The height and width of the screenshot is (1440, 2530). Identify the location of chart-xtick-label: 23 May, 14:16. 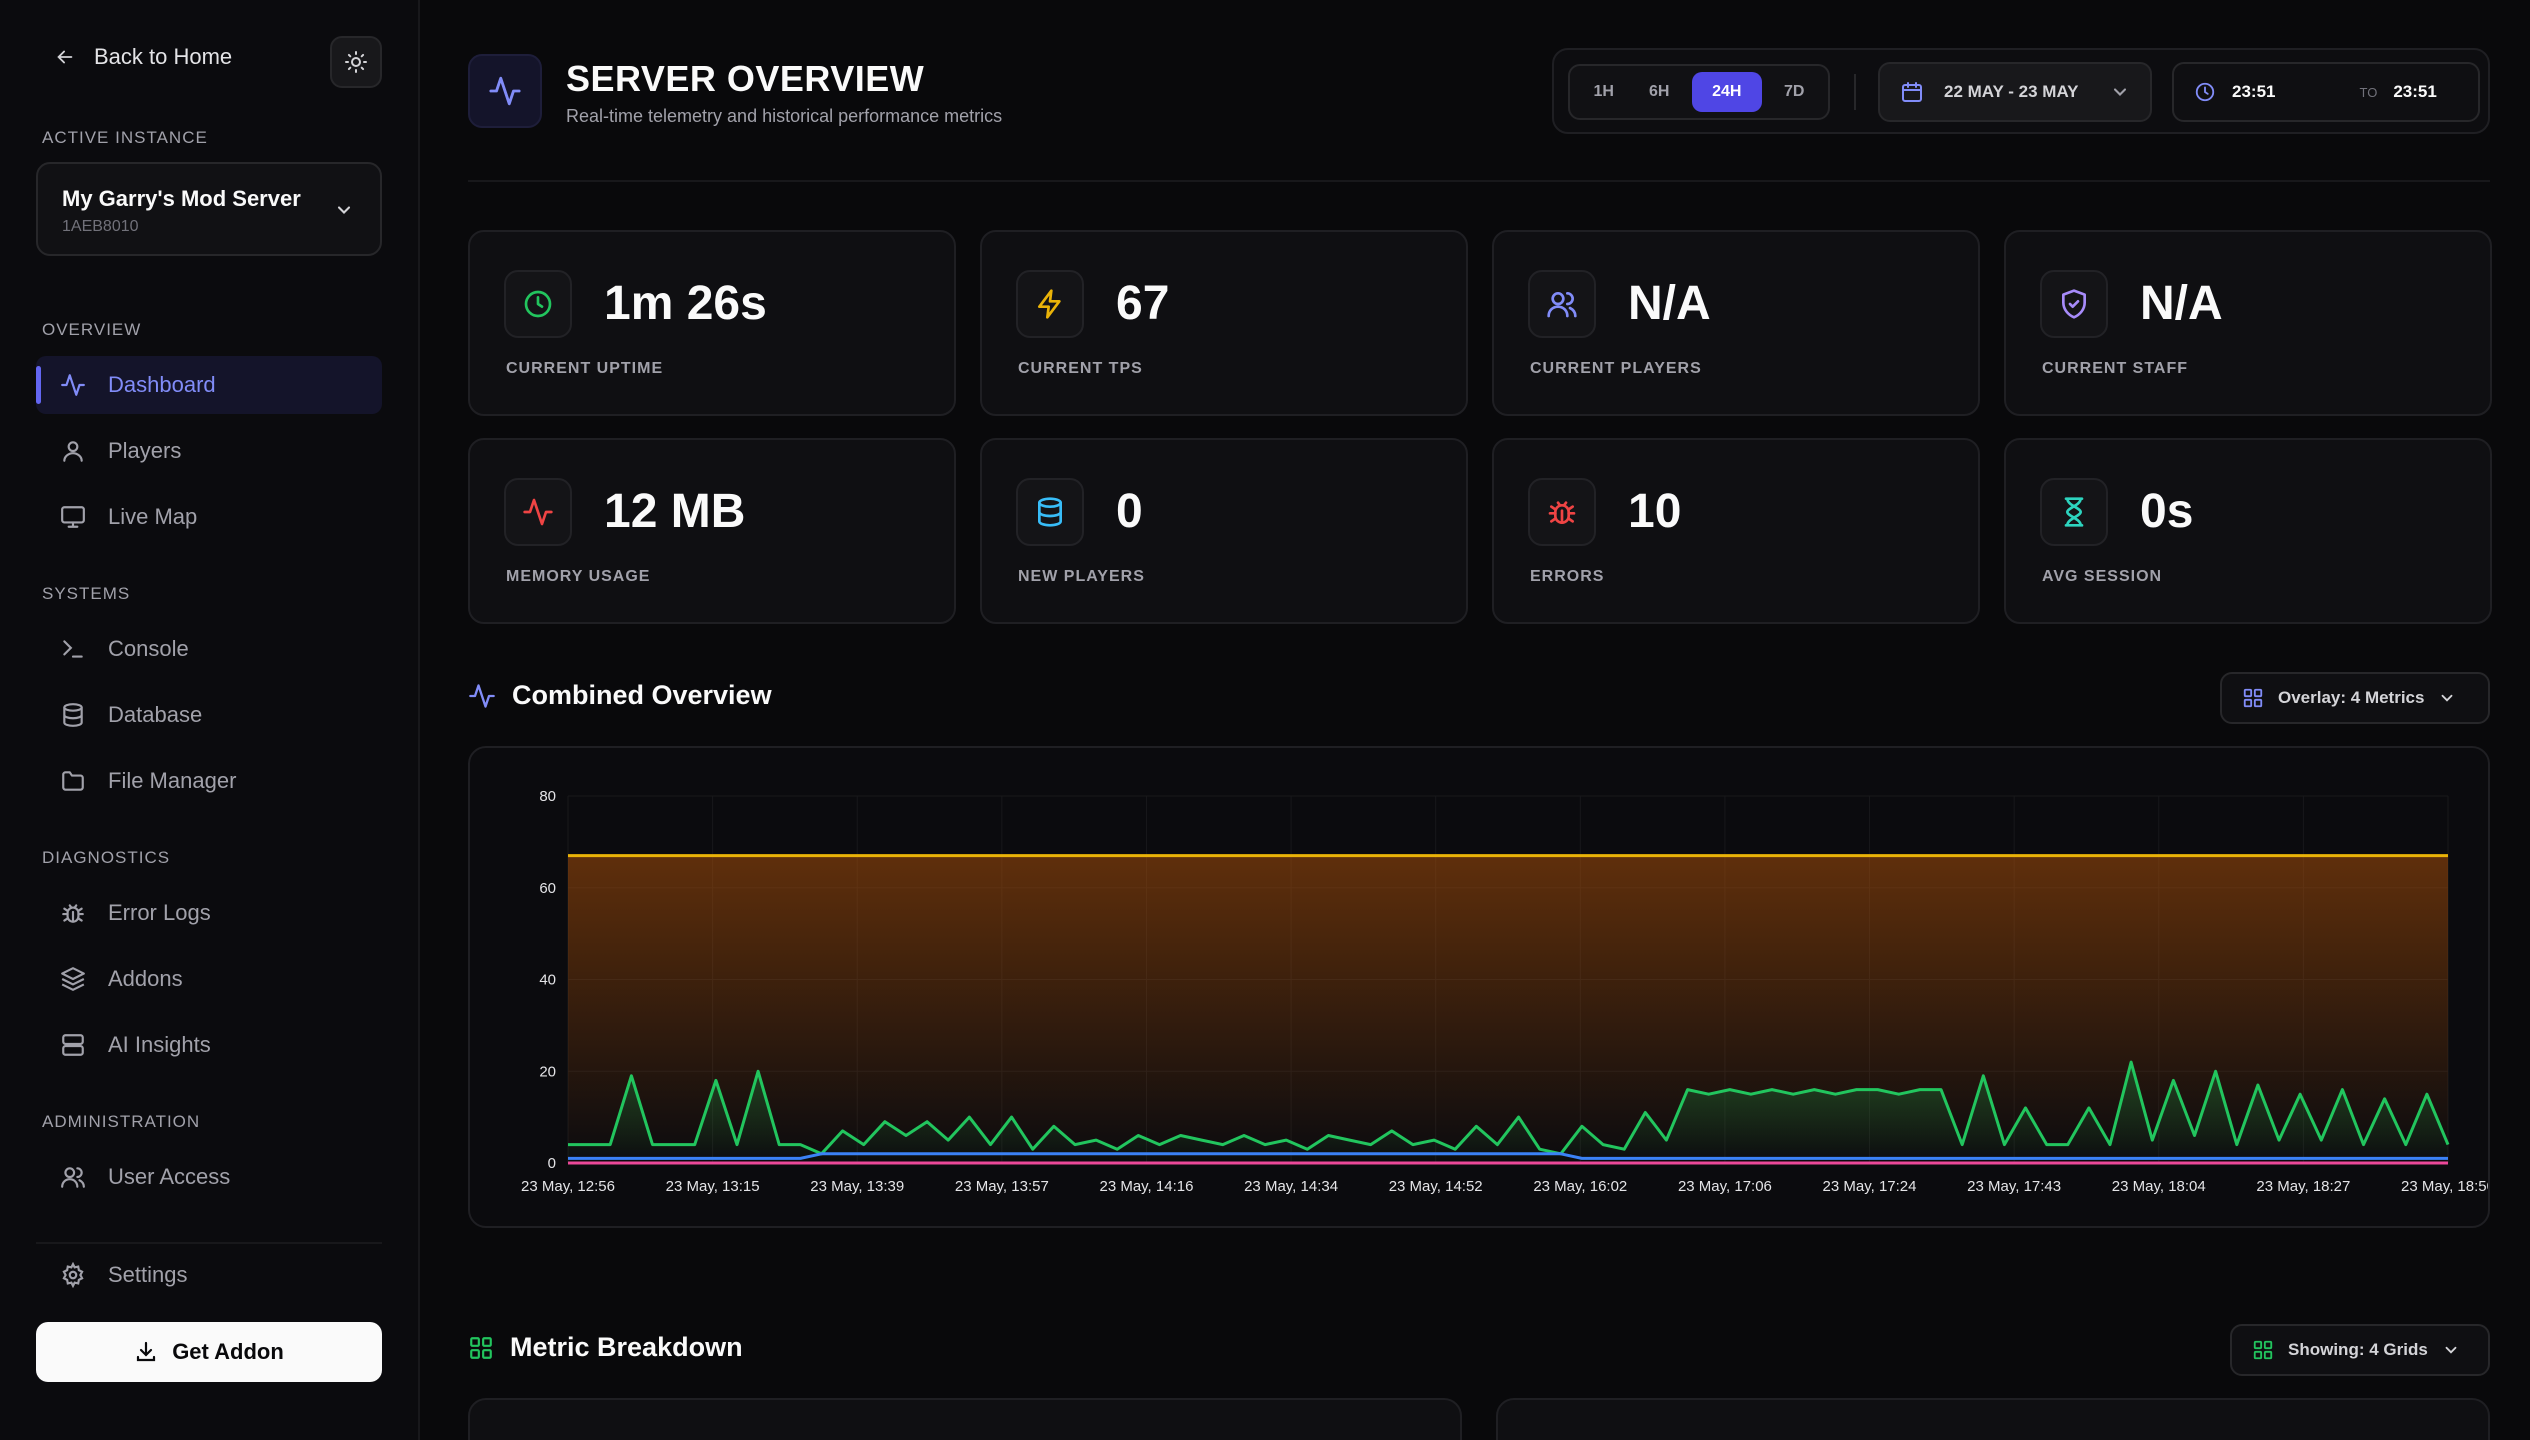
(1146, 1186).